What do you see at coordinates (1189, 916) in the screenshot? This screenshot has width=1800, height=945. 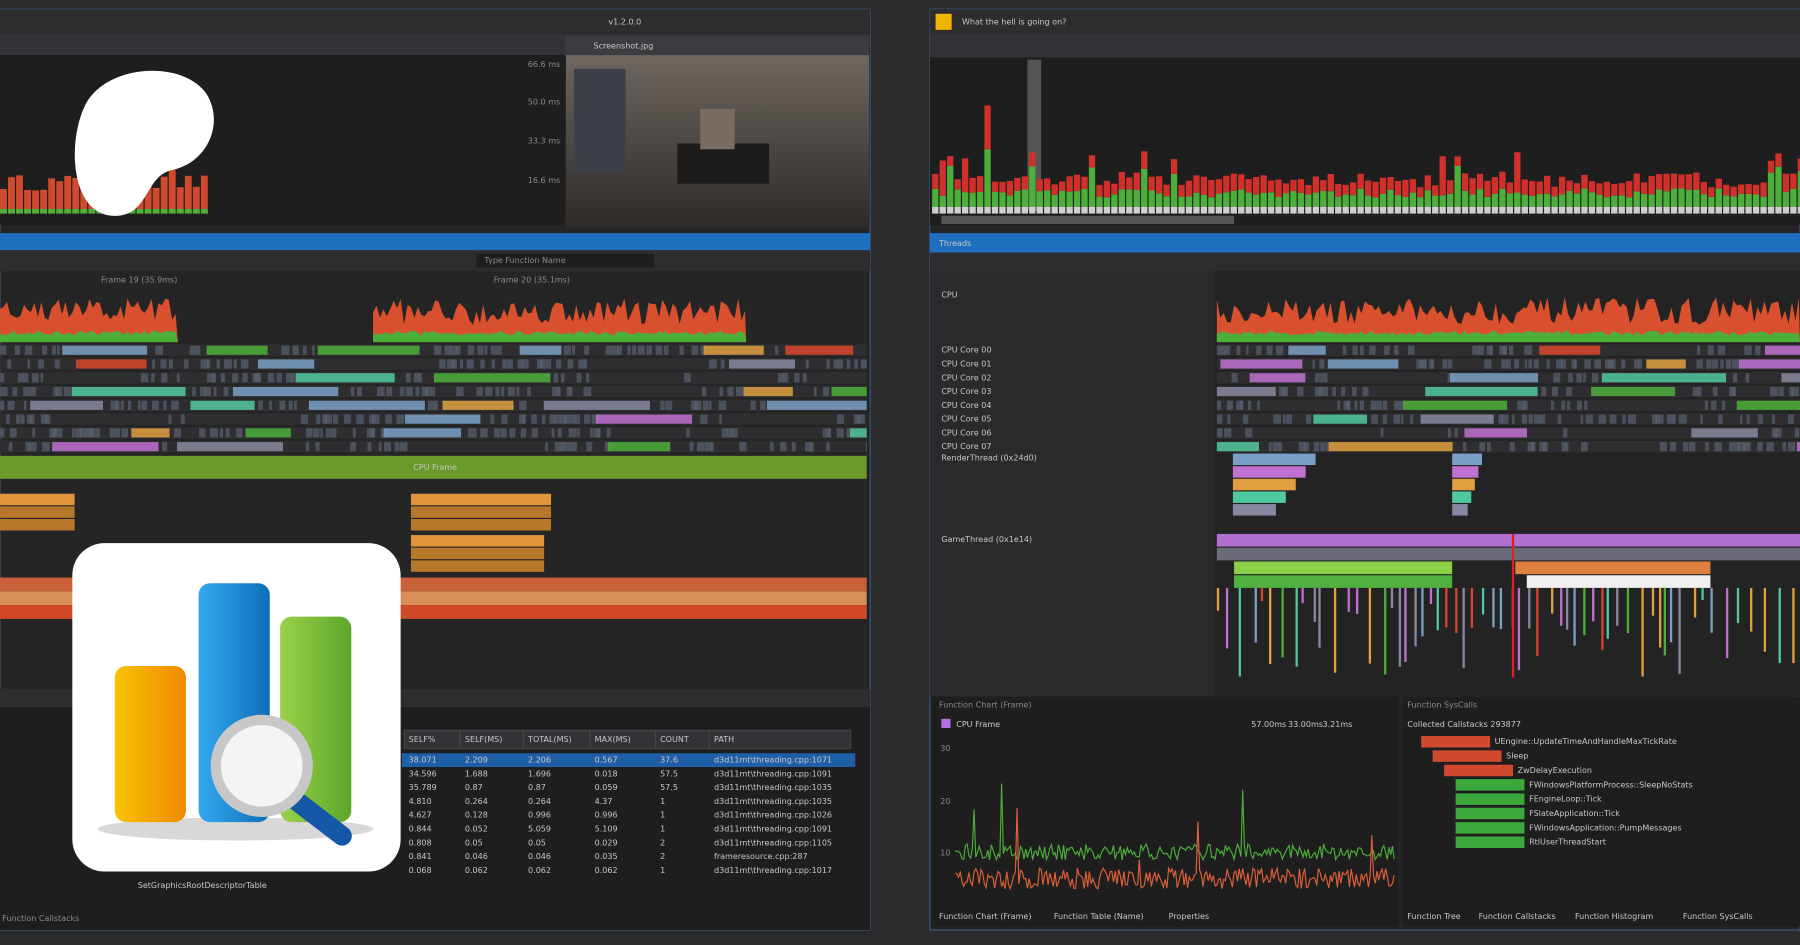 I see `tab: Properties` at bounding box center [1189, 916].